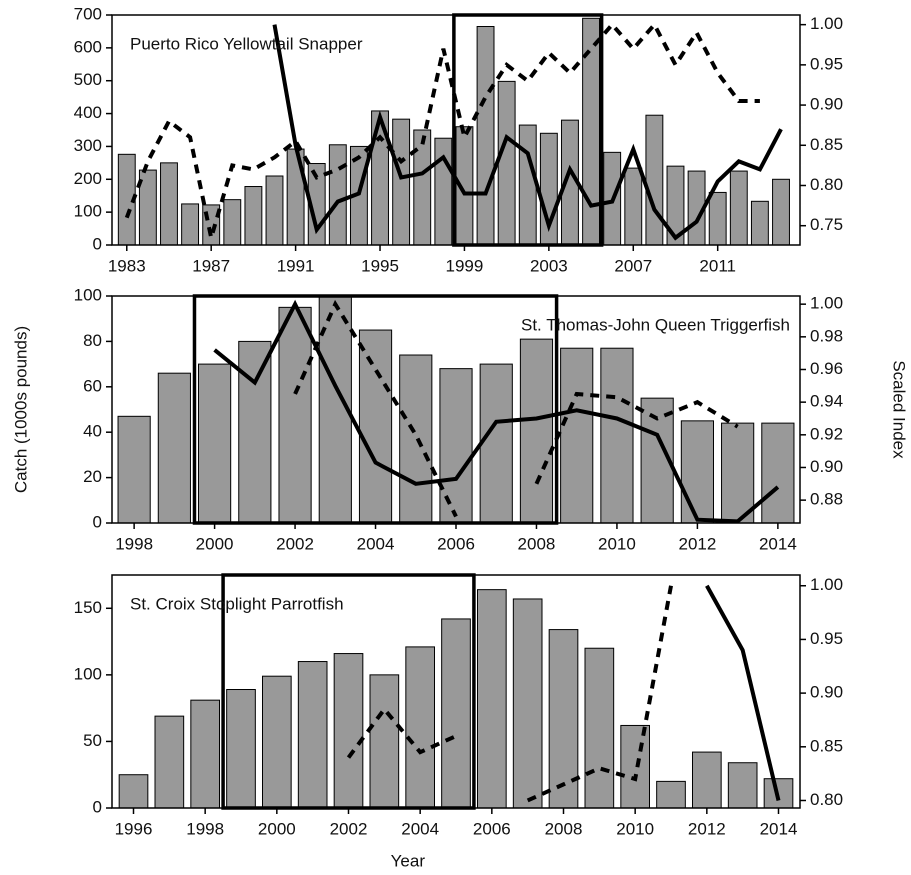 The width and height of the screenshot is (911, 875). Describe the element at coordinates (899, 409) in the screenshot. I see `y2-axis-label: Scaled Index` at that location.